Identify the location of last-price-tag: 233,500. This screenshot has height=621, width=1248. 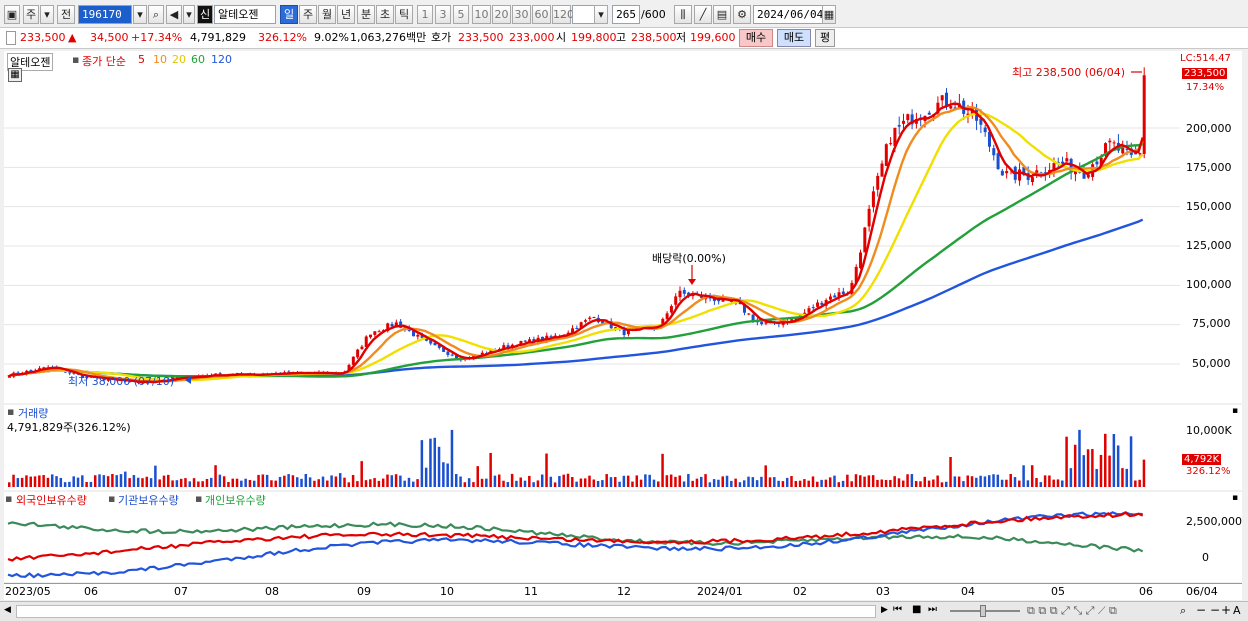
(1205, 73).